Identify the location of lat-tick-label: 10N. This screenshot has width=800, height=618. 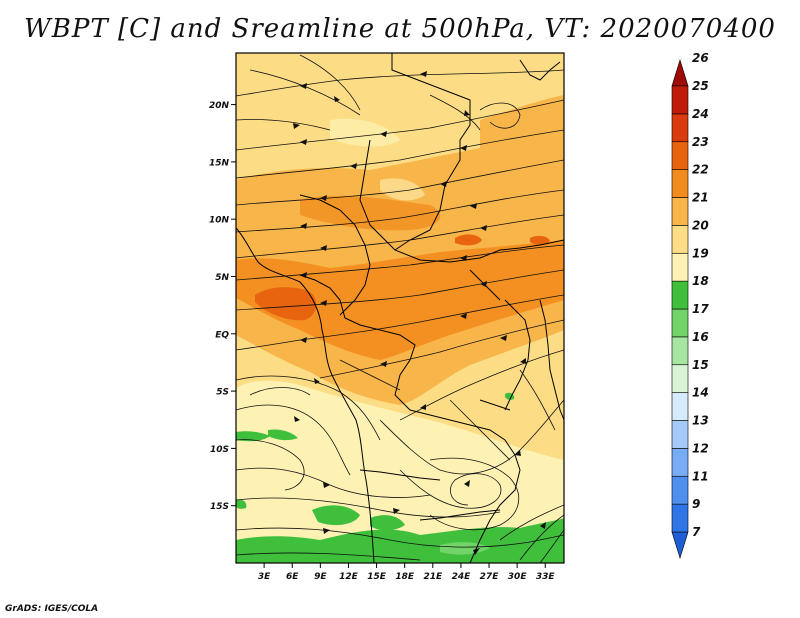
(219, 221).